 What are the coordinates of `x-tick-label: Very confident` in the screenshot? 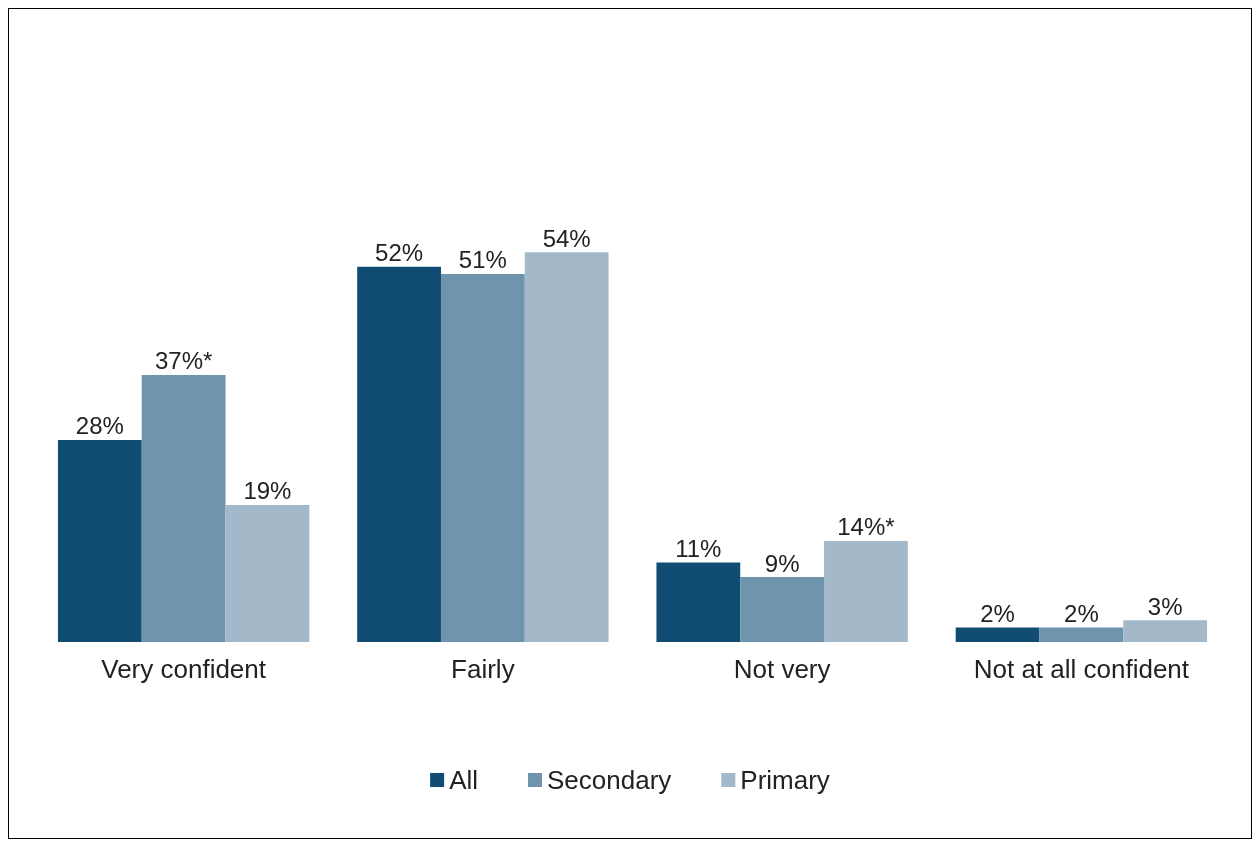 It's located at (184, 669).